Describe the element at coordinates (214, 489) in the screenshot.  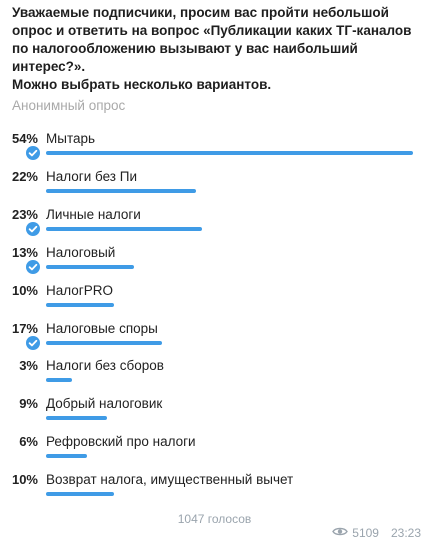
I see `poll-option: 10% Возврат налога, имущественный вычет` at that location.